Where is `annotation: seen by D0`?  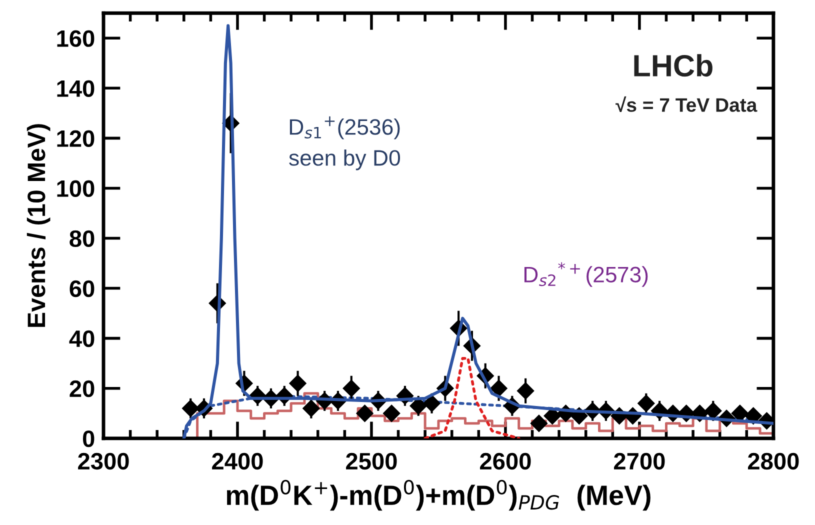 annotation: seen by D0 is located at coordinates (344, 159).